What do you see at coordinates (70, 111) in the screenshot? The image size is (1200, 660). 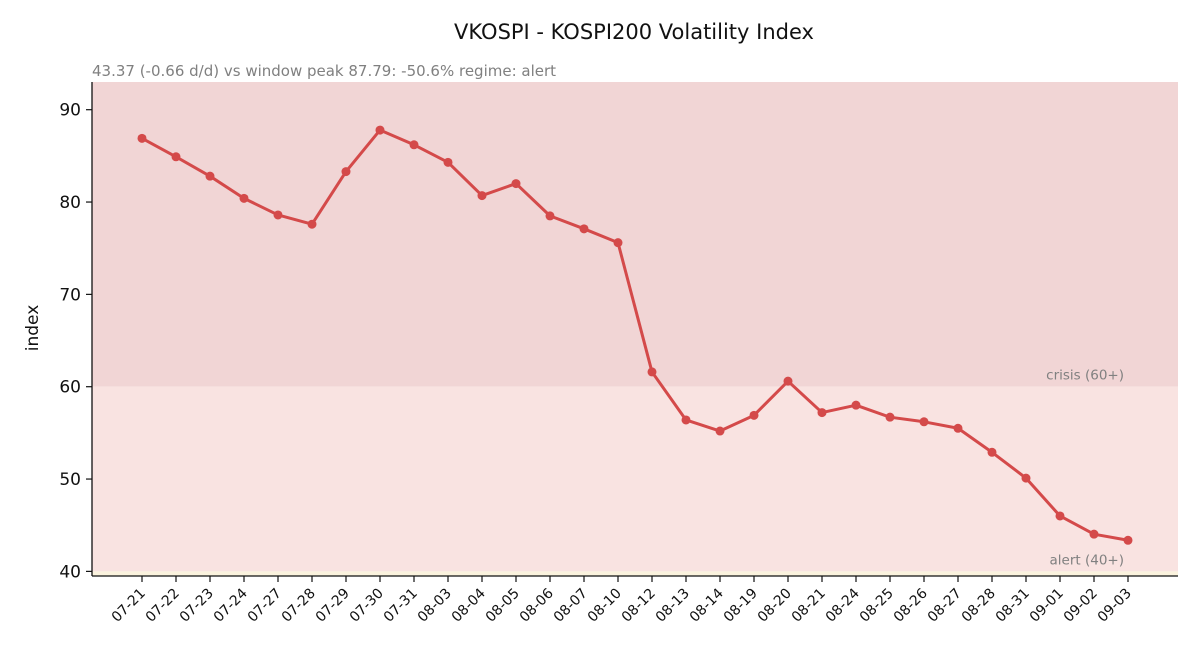 I see `y-tick-label-90: 90` at bounding box center [70, 111].